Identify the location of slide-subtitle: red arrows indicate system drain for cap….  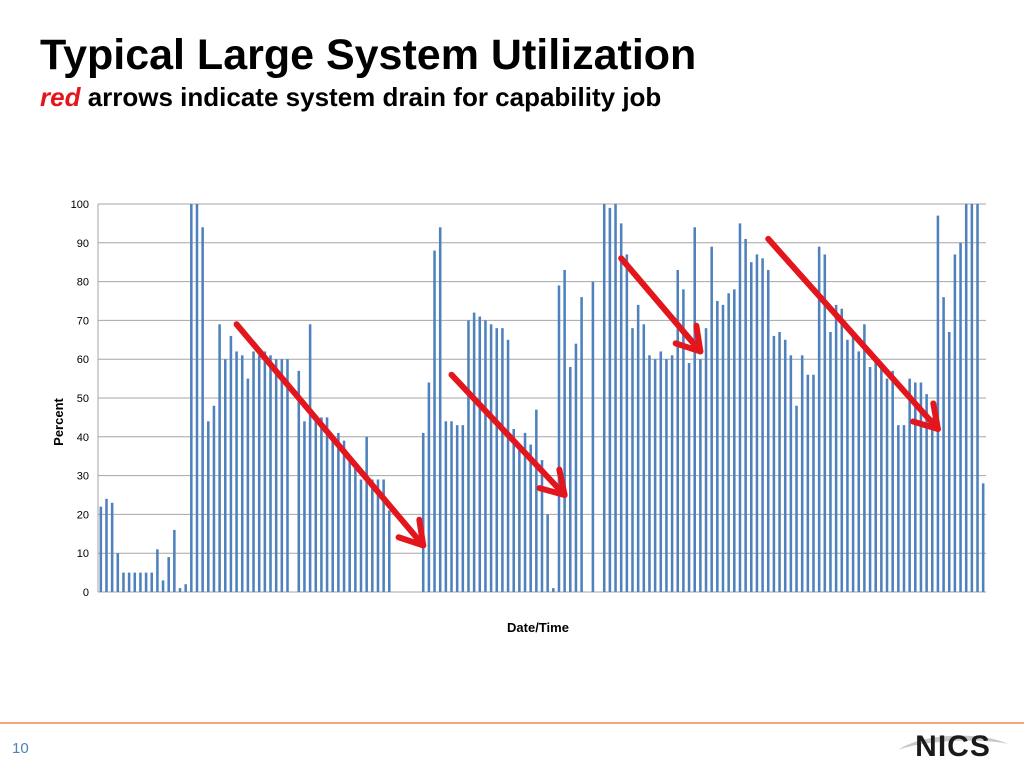
(350, 97).